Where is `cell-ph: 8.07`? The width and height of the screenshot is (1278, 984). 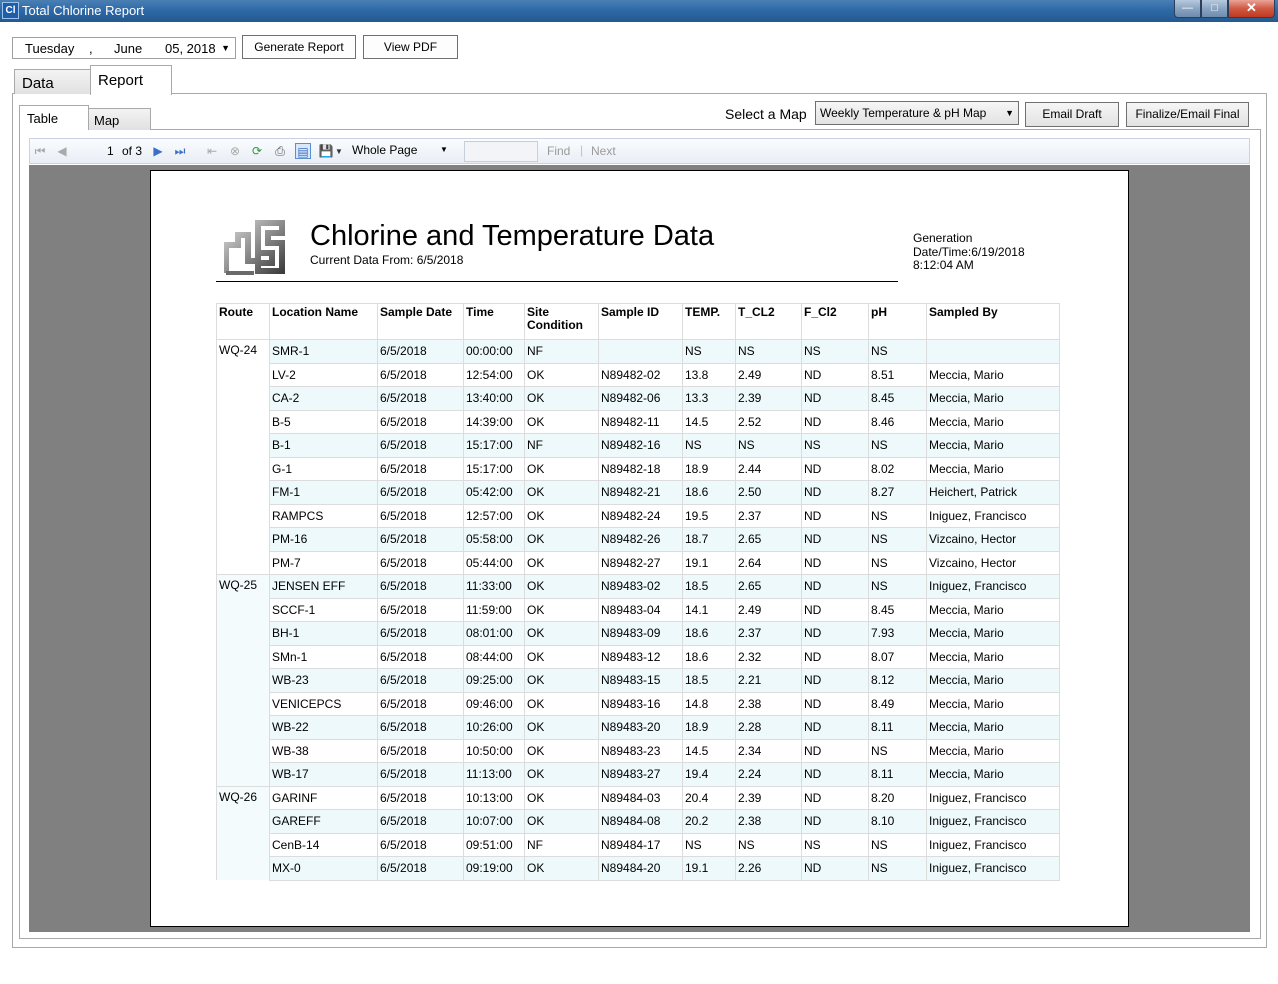
cell-ph: 8.07 is located at coordinates (897, 656).